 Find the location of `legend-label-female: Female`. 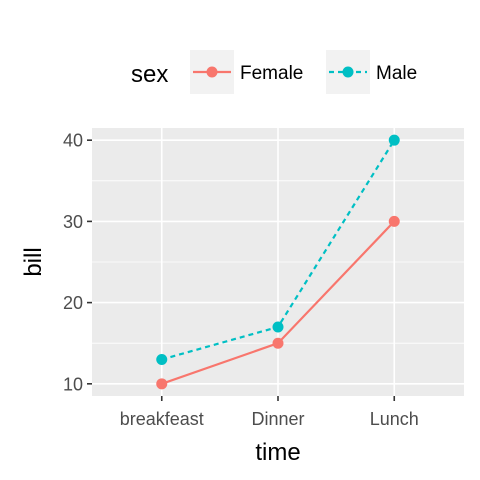

legend-label-female: Female is located at coordinates (271, 73).